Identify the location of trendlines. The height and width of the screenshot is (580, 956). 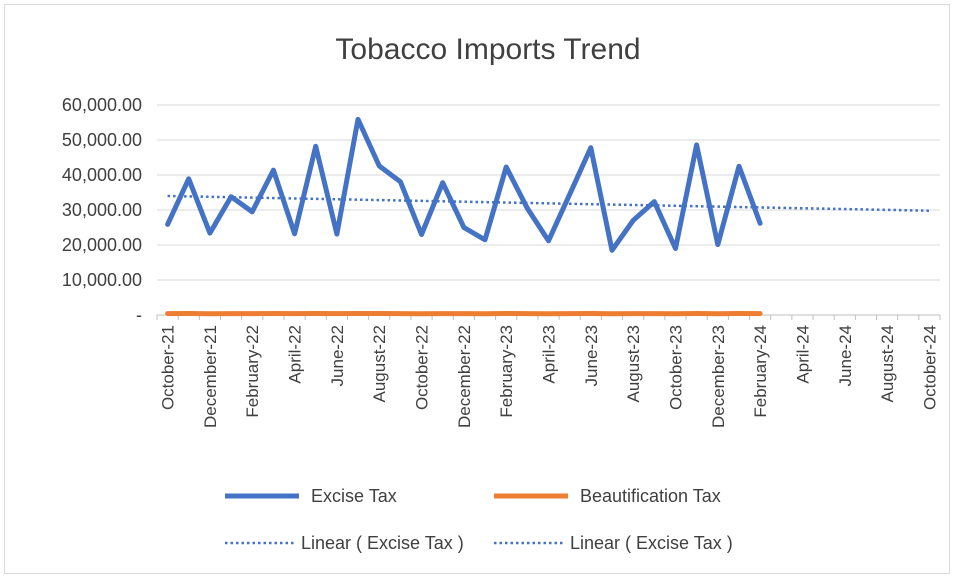
(548, 203).